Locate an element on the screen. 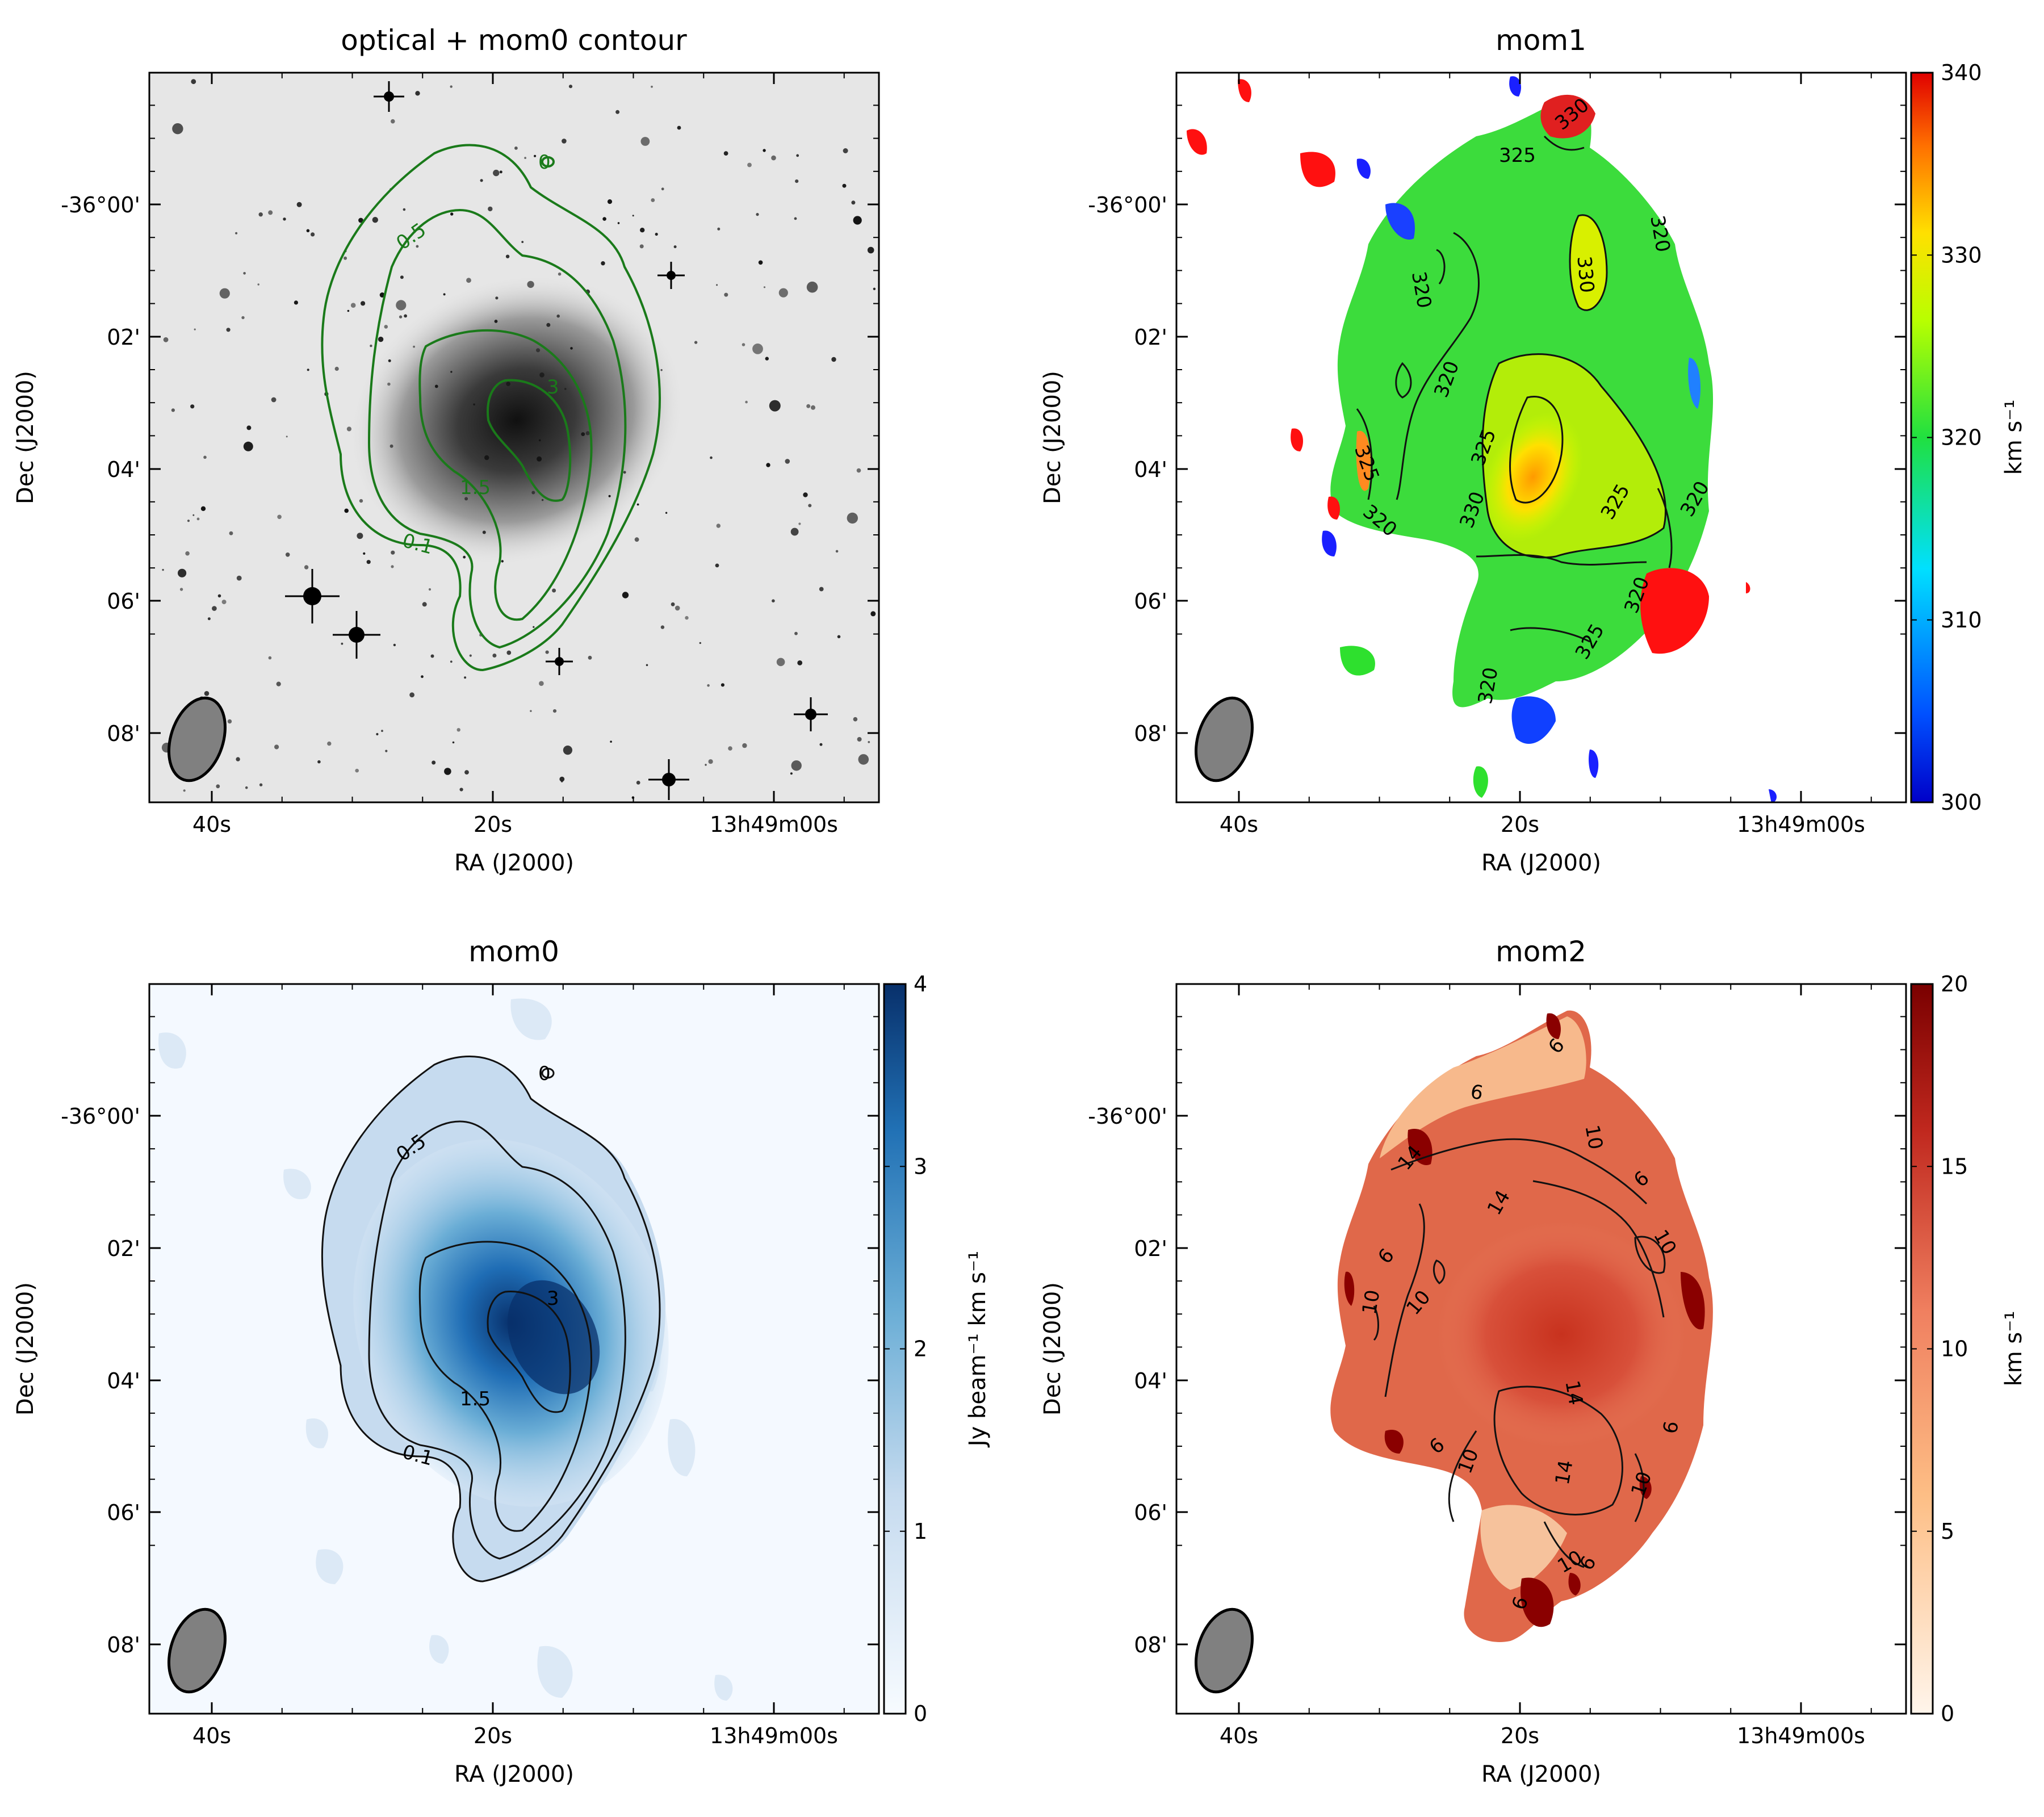 This screenshot has height=1817, width=2044. mom1-outliers-blue is located at coordinates (1550, 439).